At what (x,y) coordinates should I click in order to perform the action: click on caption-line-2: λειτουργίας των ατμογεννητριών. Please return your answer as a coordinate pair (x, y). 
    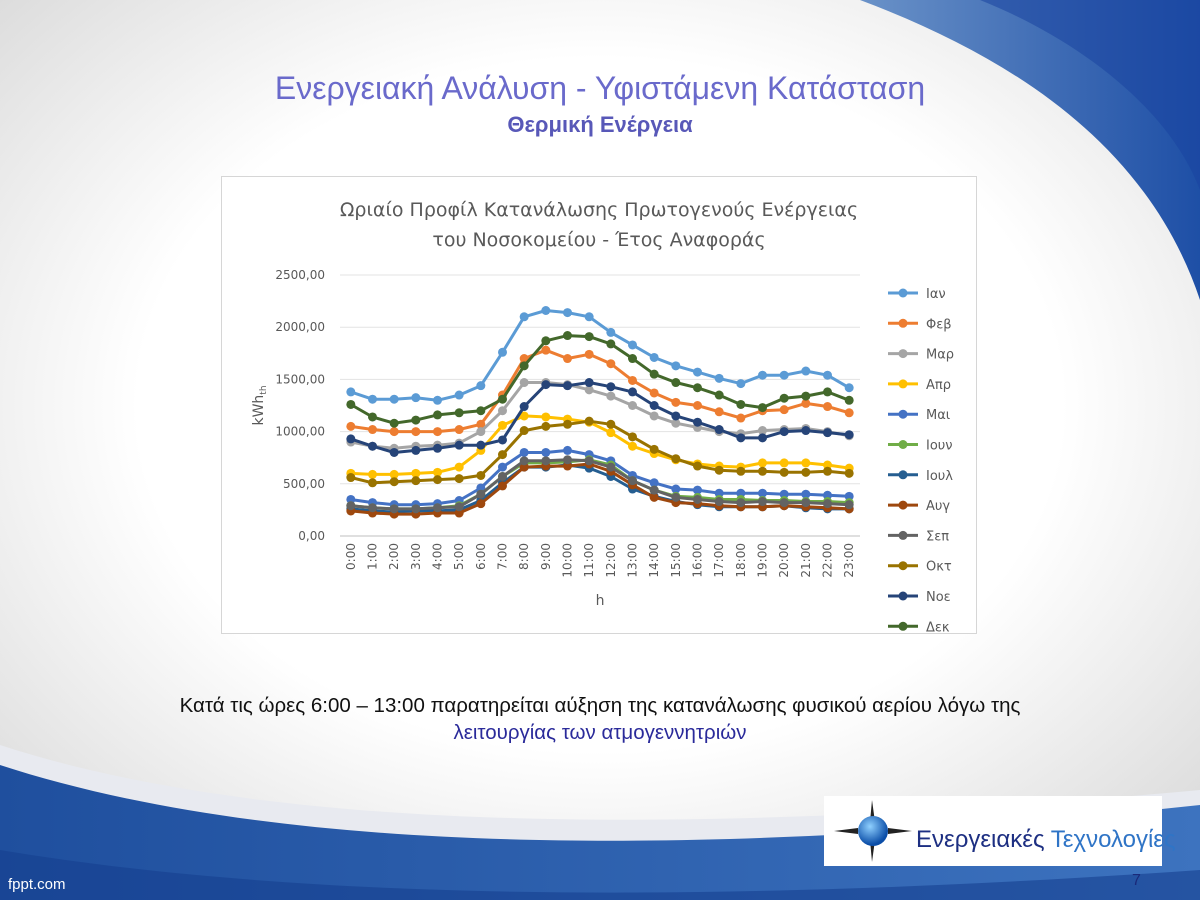
    Looking at the image, I should click on (600, 732).